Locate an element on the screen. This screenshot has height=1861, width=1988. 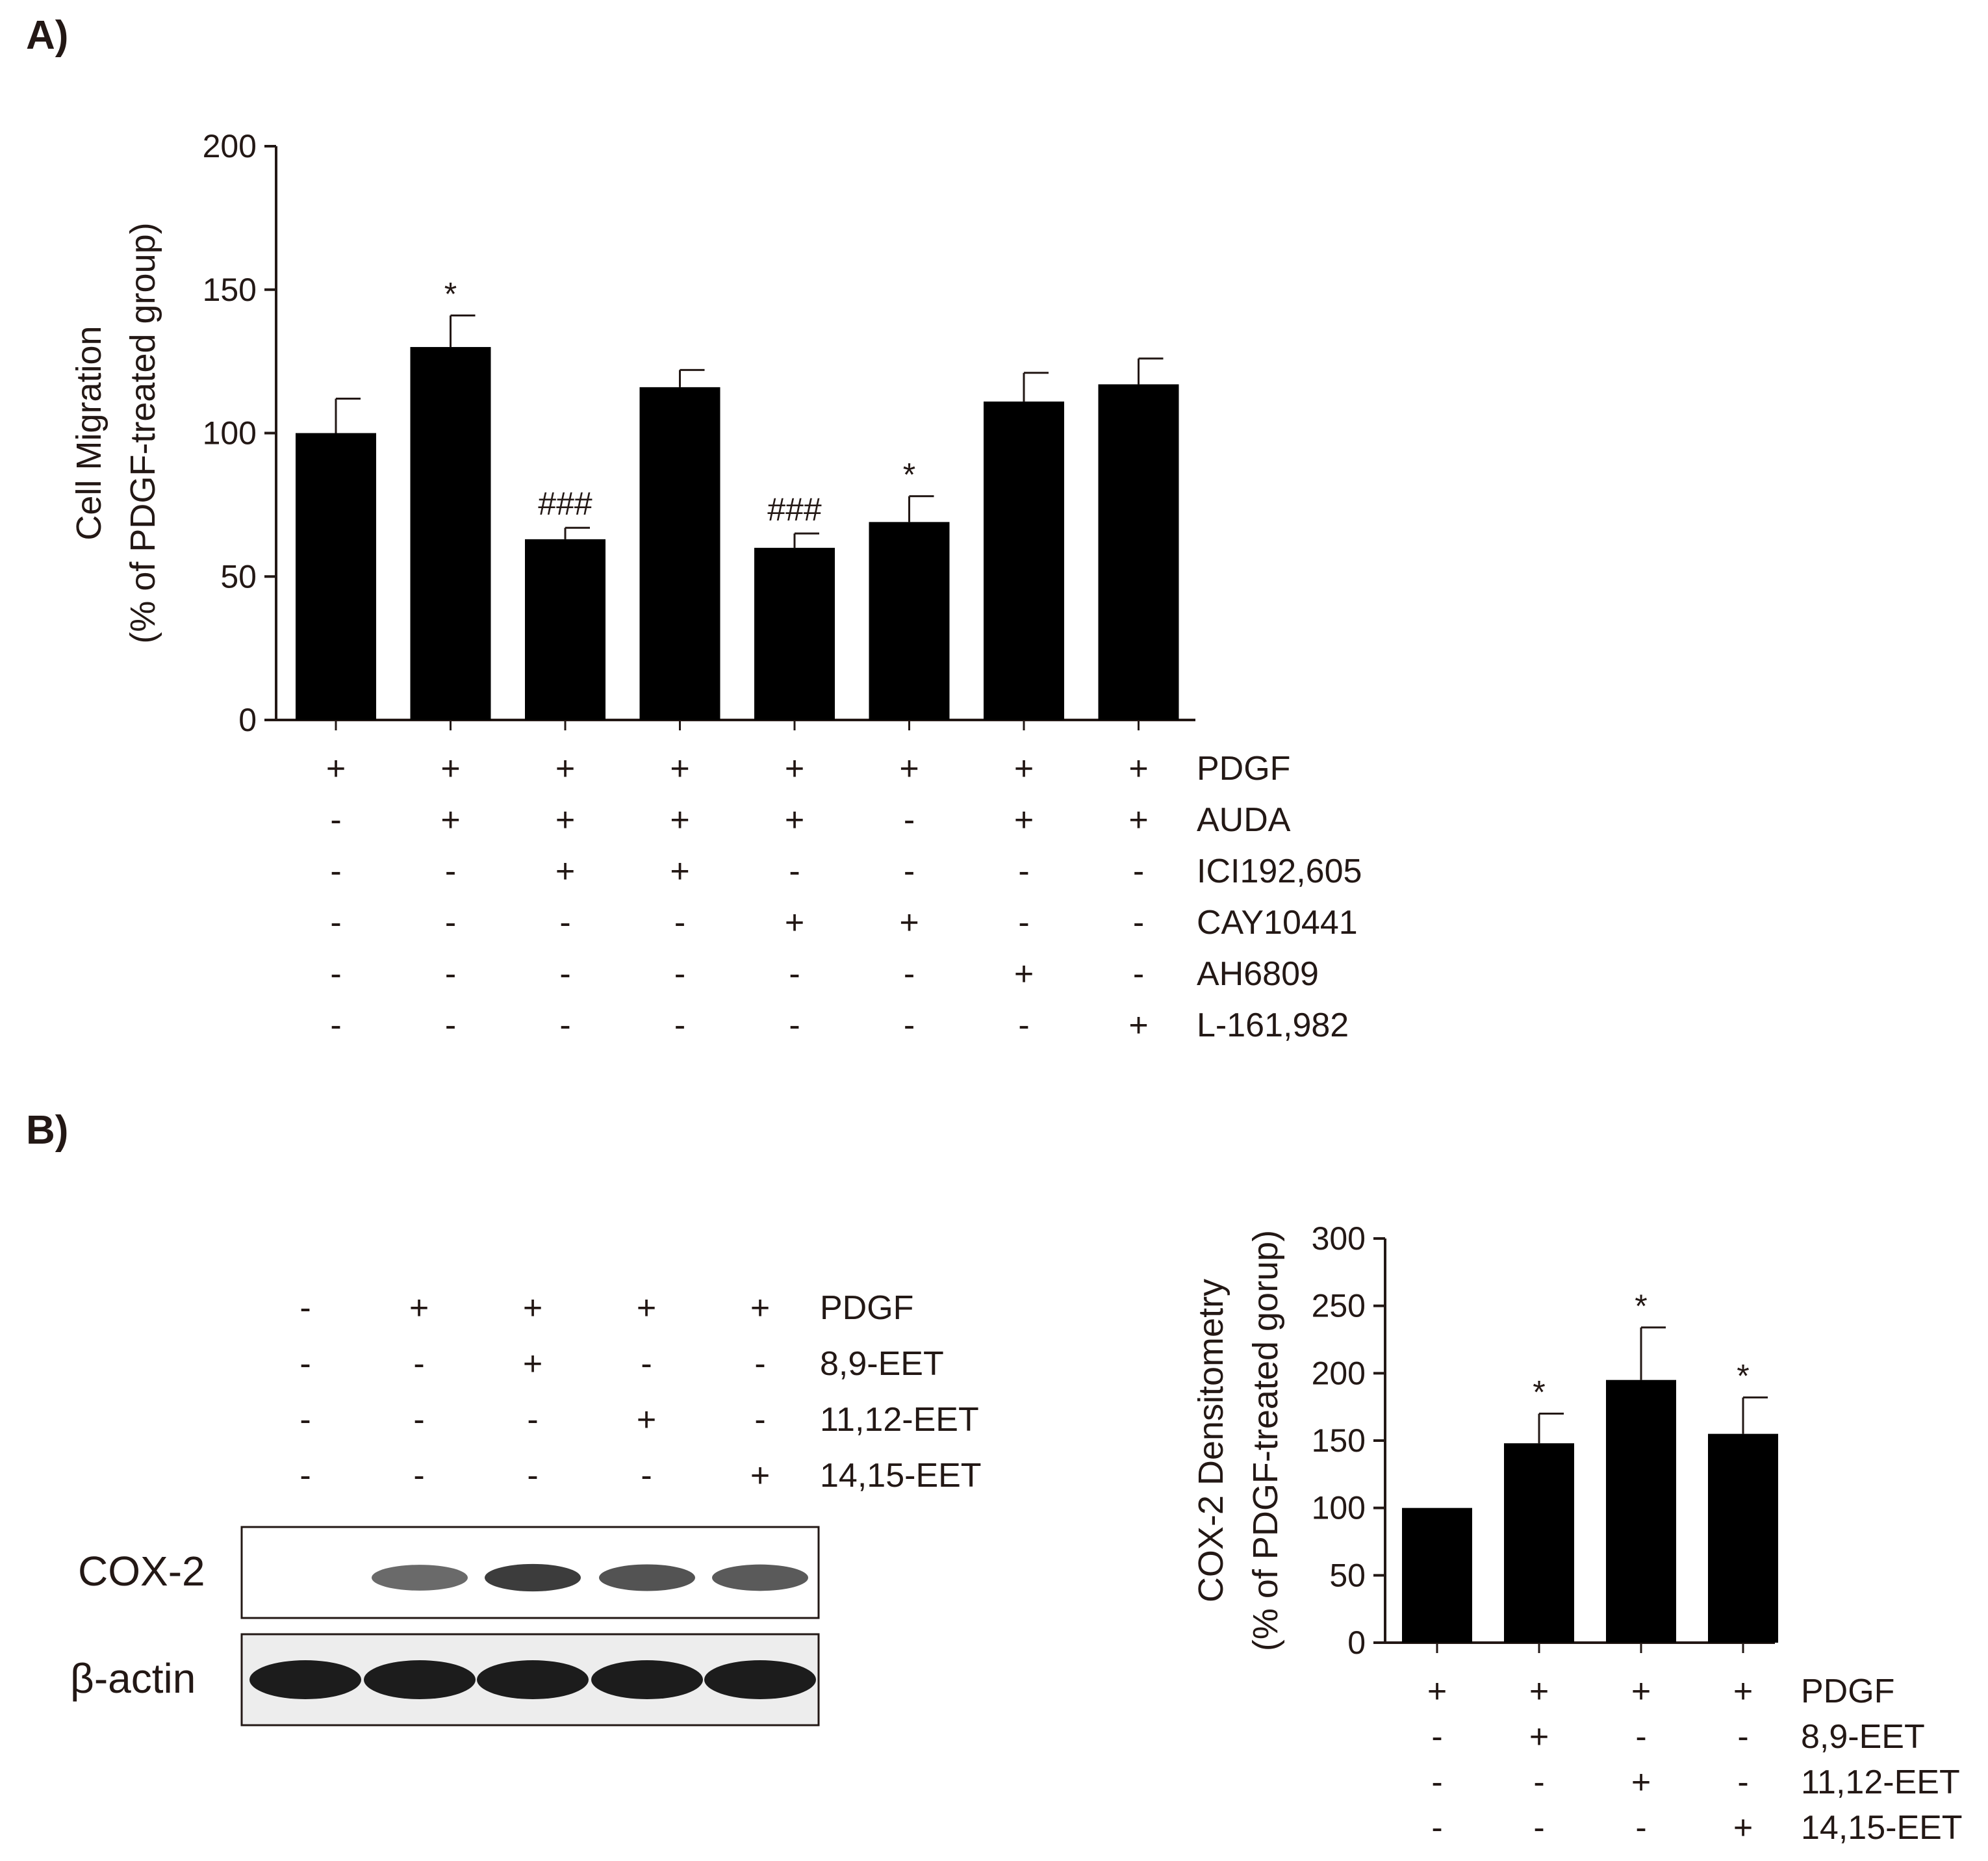
y-tick-label: 300 is located at coordinates (1339, 1238).